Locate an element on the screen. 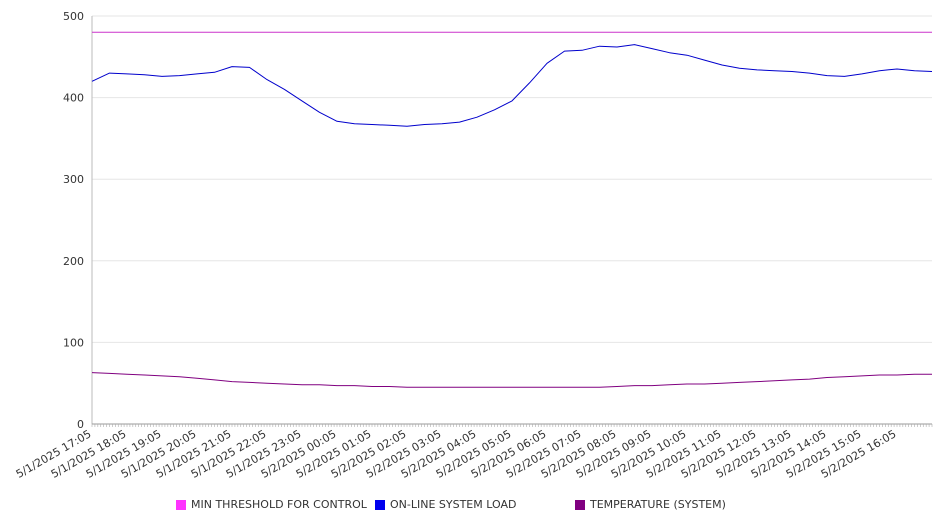  legend-item-system-load: ON-LINE SYSTEM LOAD is located at coordinates (445, 504).